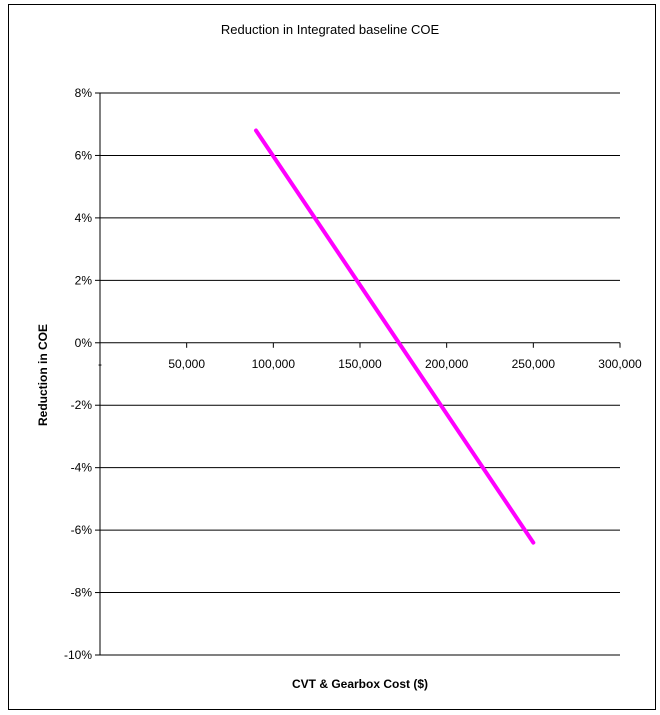 The height and width of the screenshot is (715, 660). Describe the element at coordinates (100, 364) in the screenshot. I see `x-tick-label: -` at that location.